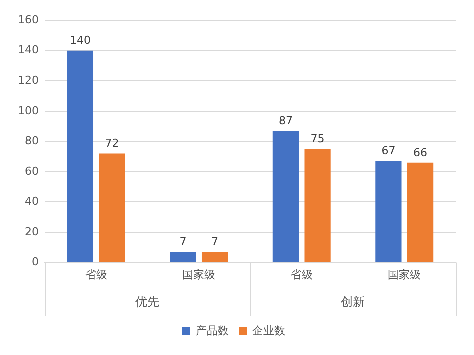  What do you see at coordinates (28, 81) in the screenshot?
I see `y-tick-label: 120` at bounding box center [28, 81].